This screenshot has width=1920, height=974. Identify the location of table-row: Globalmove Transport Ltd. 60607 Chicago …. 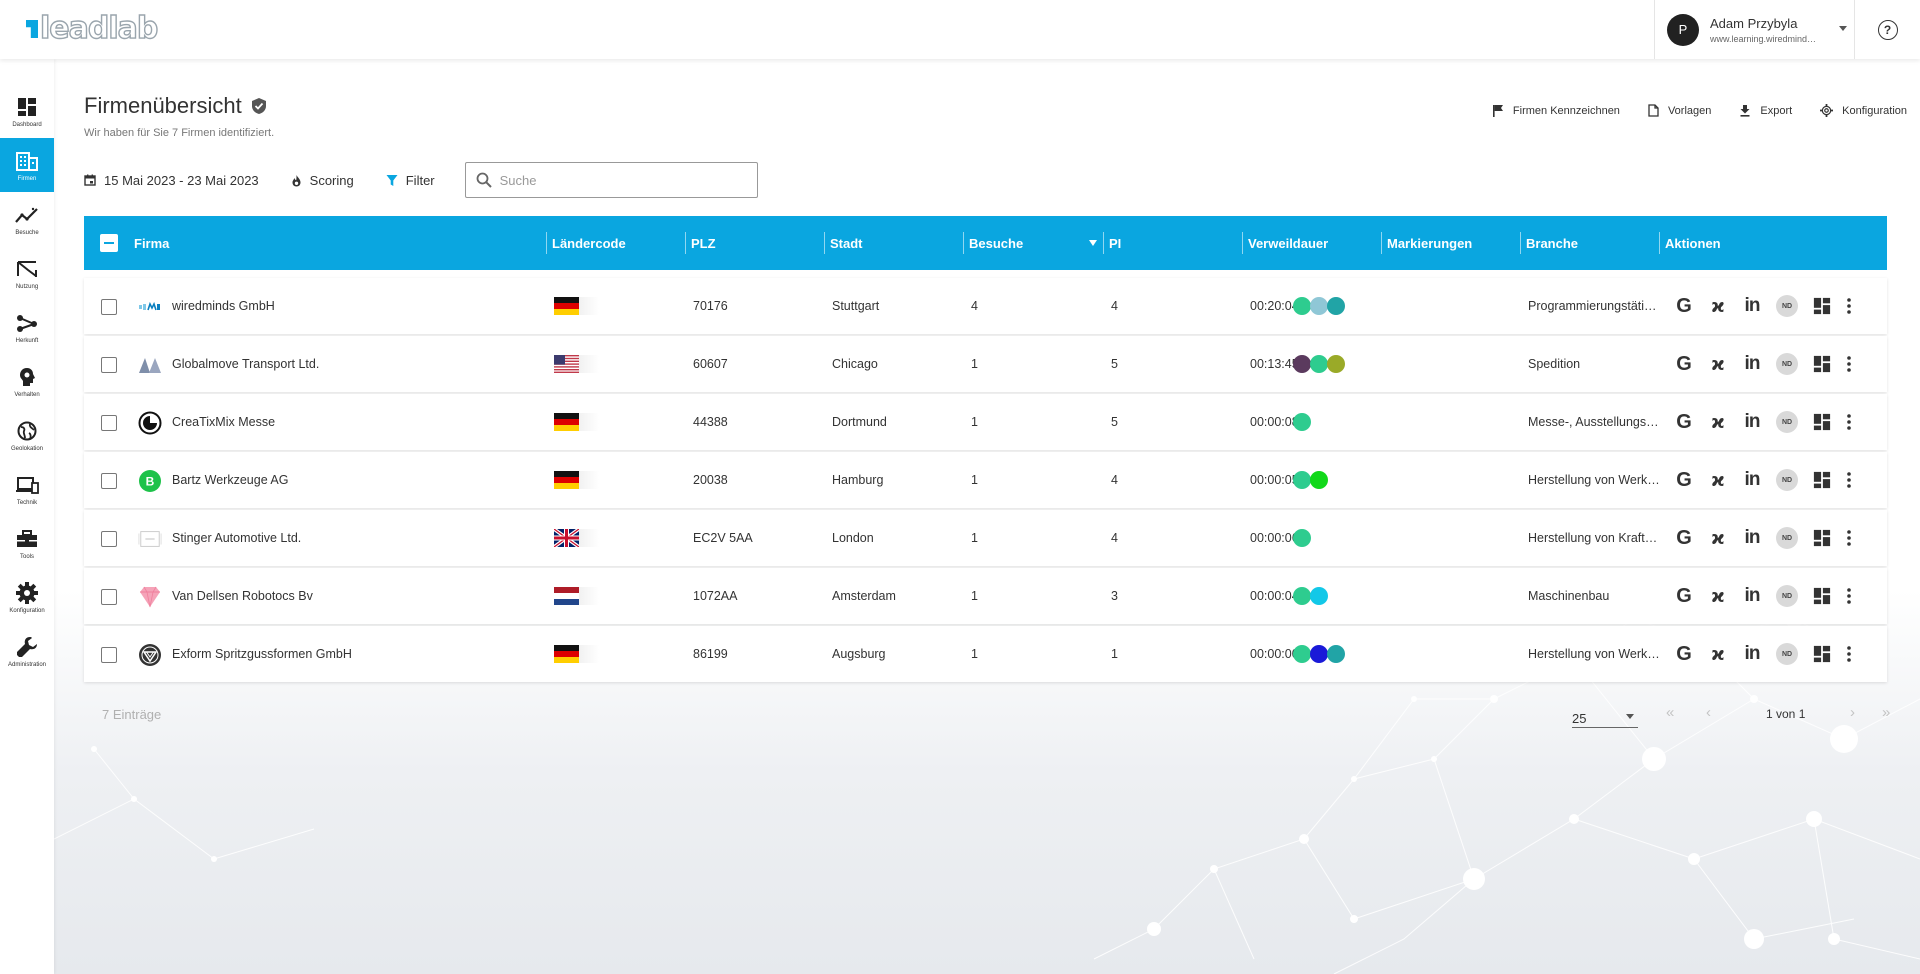
(985, 364).